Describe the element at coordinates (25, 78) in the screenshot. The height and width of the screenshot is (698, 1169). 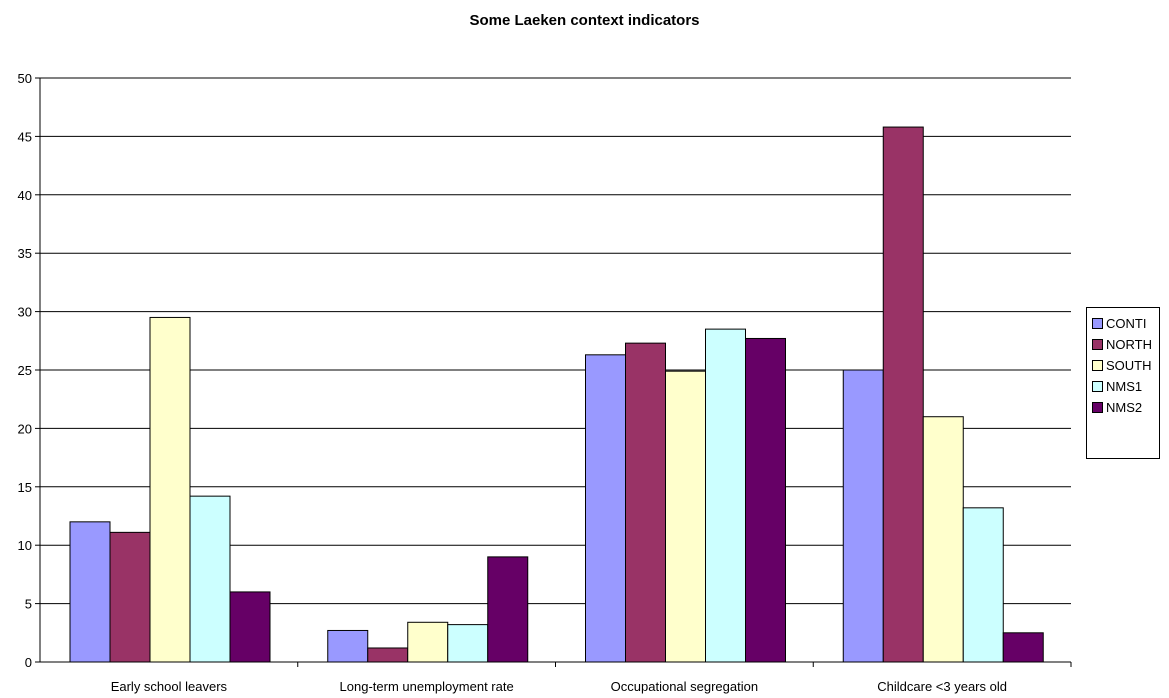
I see `y-tick-label: 50` at that location.